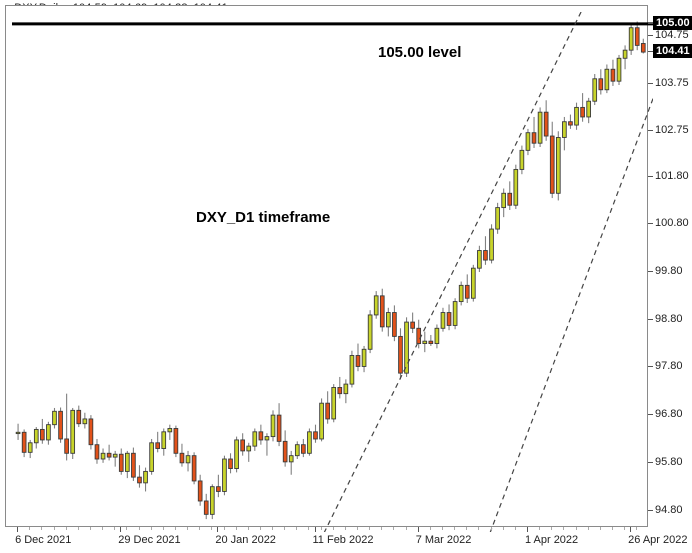 Image resolution: width=692 pixels, height=553 pixels. Describe the element at coordinates (672, 51) in the screenshot. I see `price-label-highlight: 104.41` at that location.